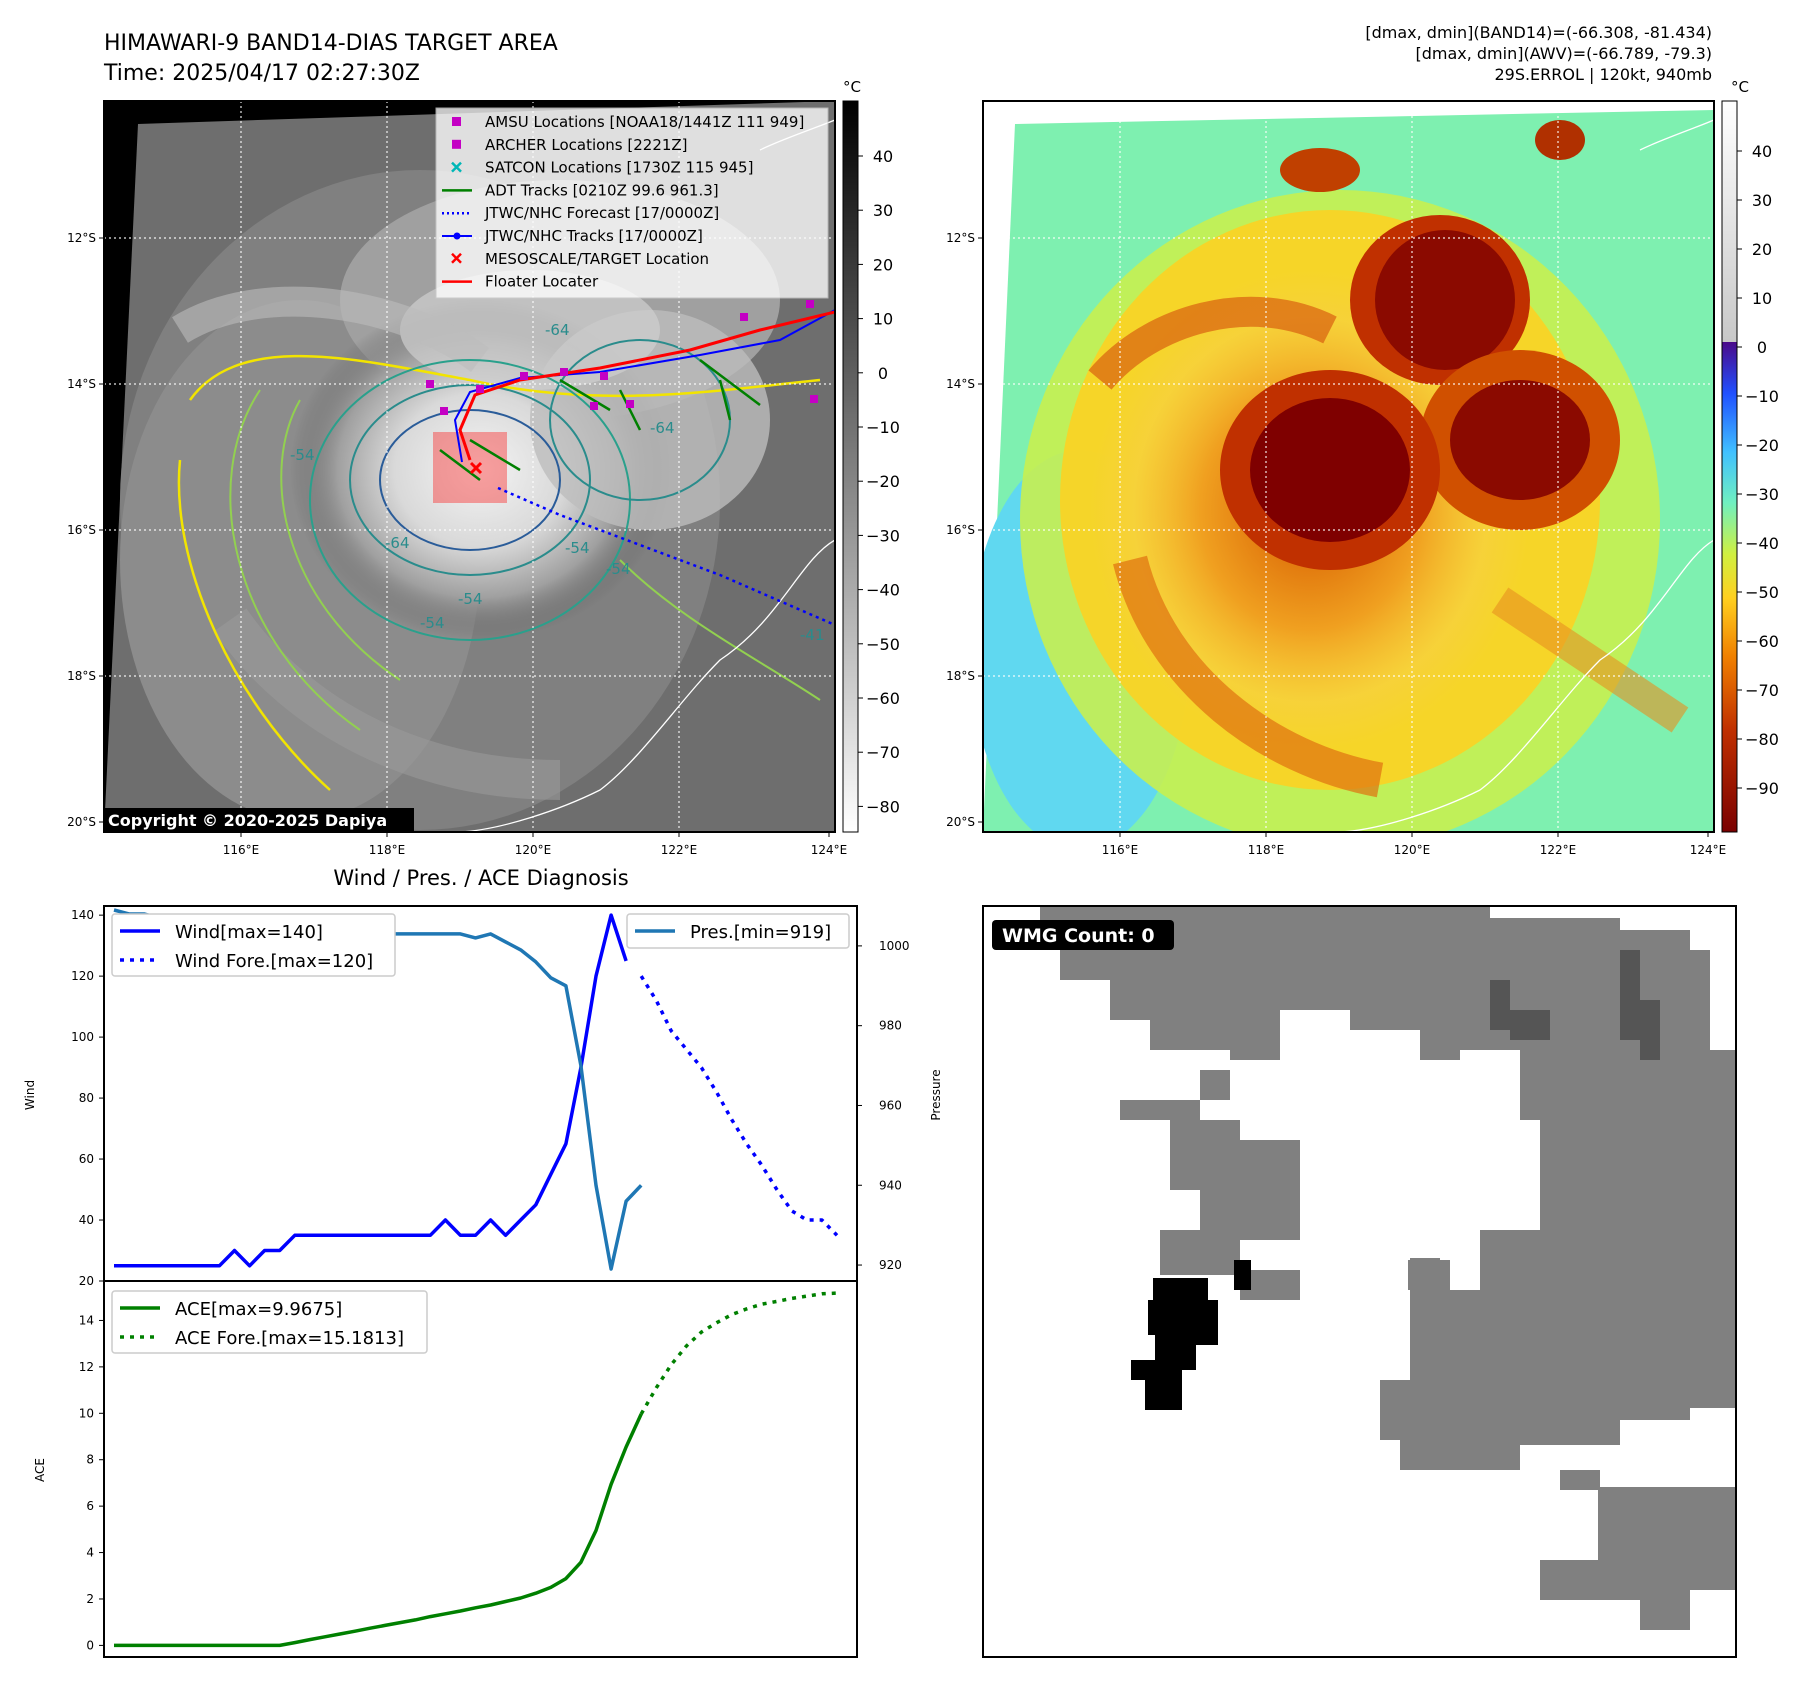  What do you see at coordinates (1762, 788) in the screenshot?
I see `colorbar-tick-label: −90` at bounding box center [1762, 788].